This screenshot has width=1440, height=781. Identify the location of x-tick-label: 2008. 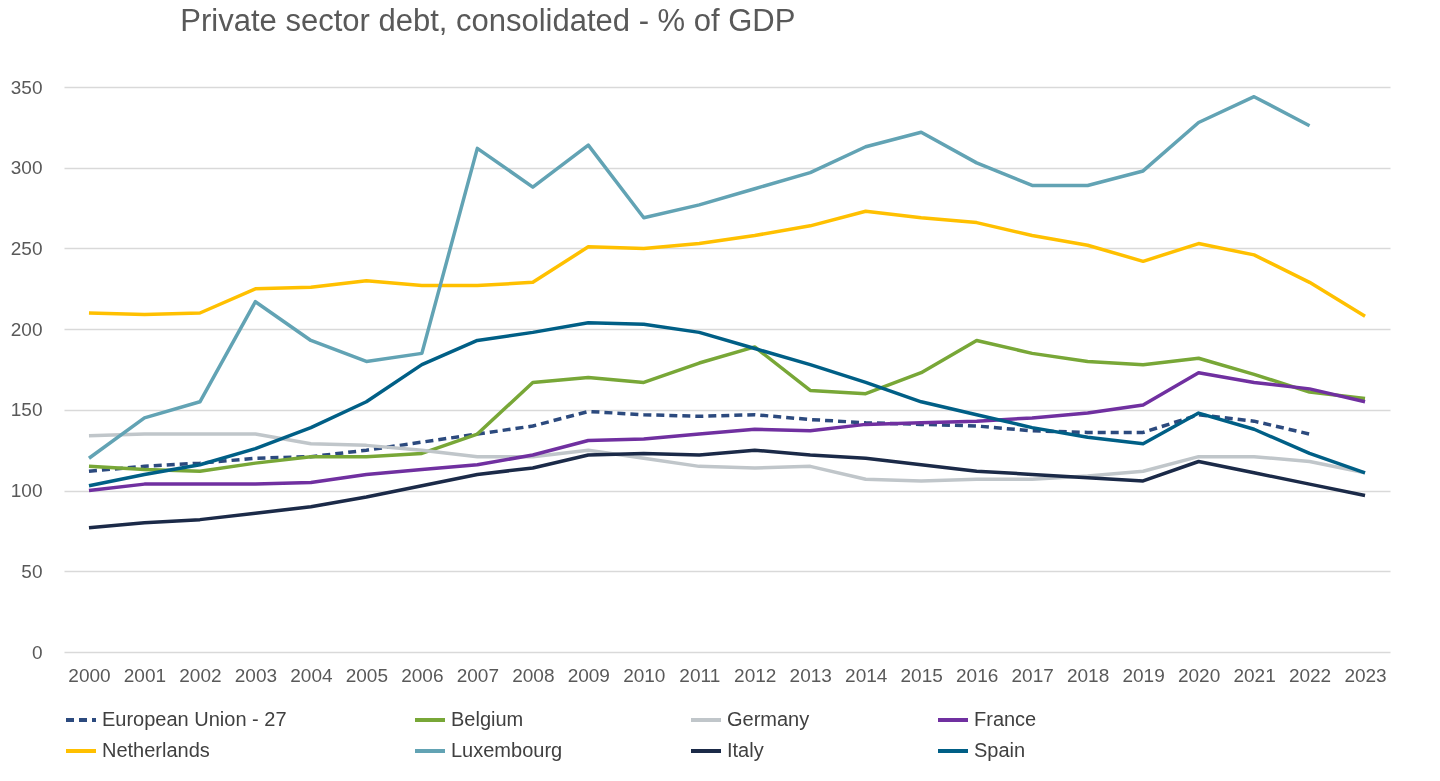
(533, 675).